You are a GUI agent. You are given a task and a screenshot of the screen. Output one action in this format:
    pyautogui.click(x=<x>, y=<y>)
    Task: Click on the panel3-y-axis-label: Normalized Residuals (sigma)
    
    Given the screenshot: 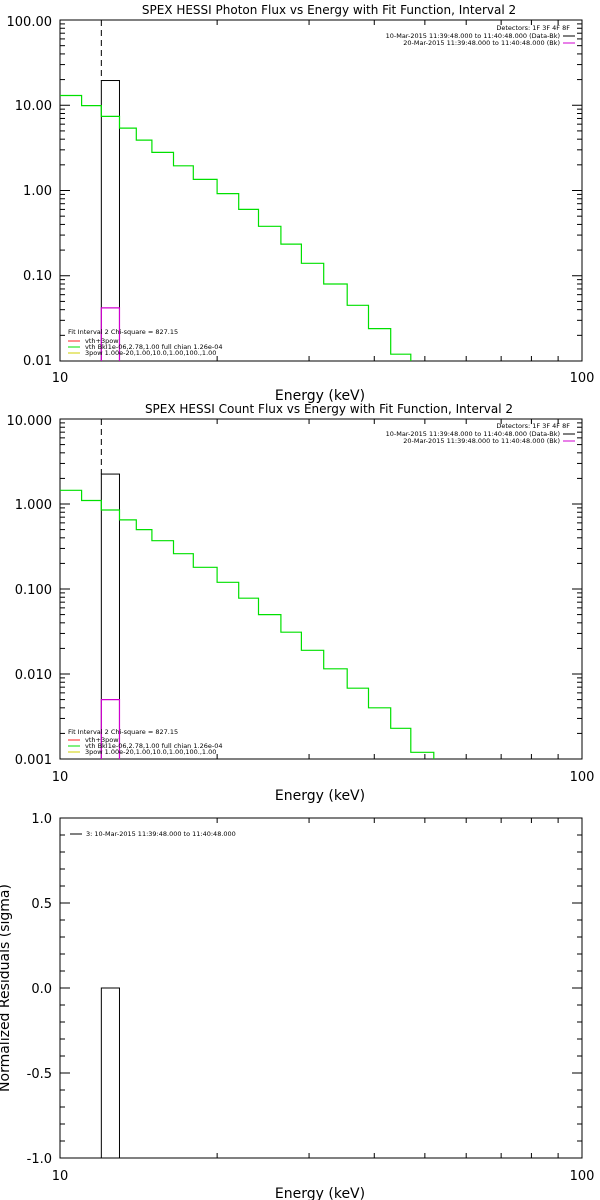 What is the action you would take?
    pyautogui.click(x=6, y=988)
    